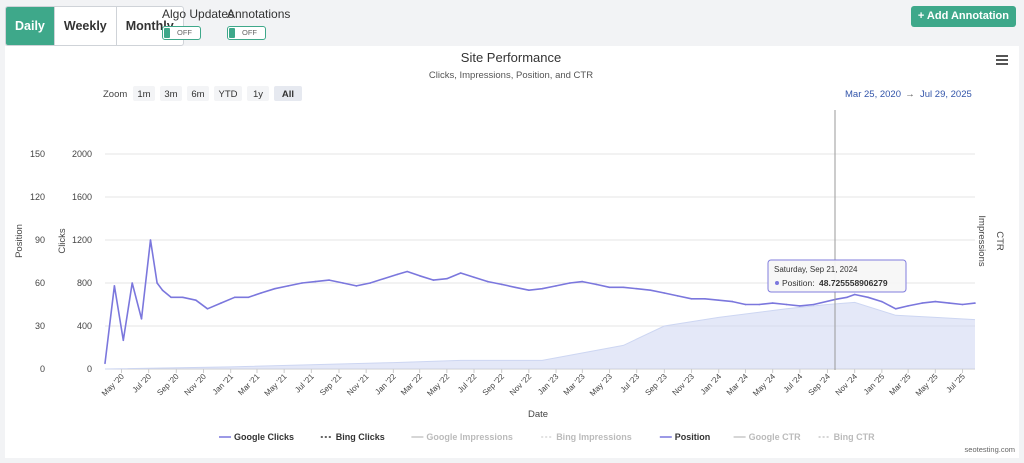 The height and width of the screenshot is (463, 1024). I want to click on zoom-button-1y: 1y, so click(258, 93).